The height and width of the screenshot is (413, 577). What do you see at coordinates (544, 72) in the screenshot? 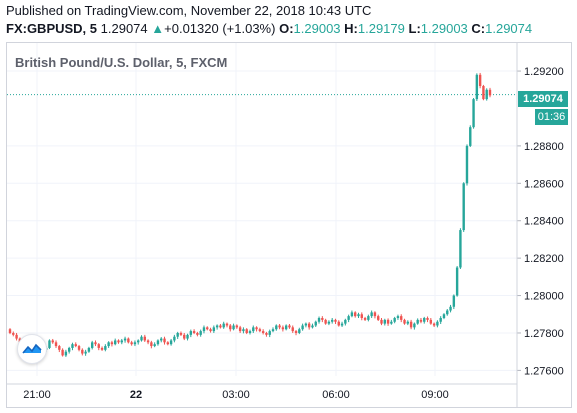
I see `y-tick-label: 1.29200` at bounding box center [544, 72].